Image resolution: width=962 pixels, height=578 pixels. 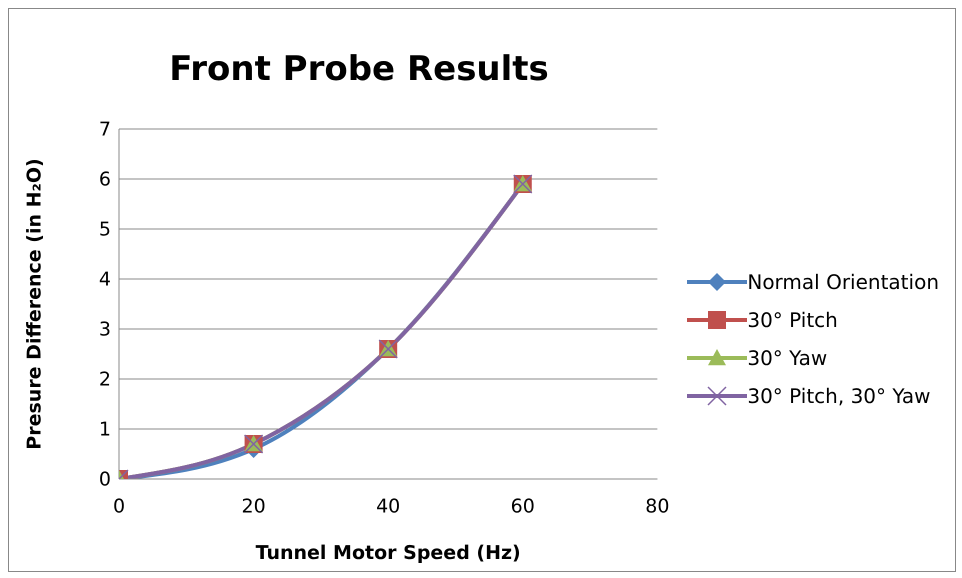 I want to click on x-tick-label: 60, so click(x=522, y=506).